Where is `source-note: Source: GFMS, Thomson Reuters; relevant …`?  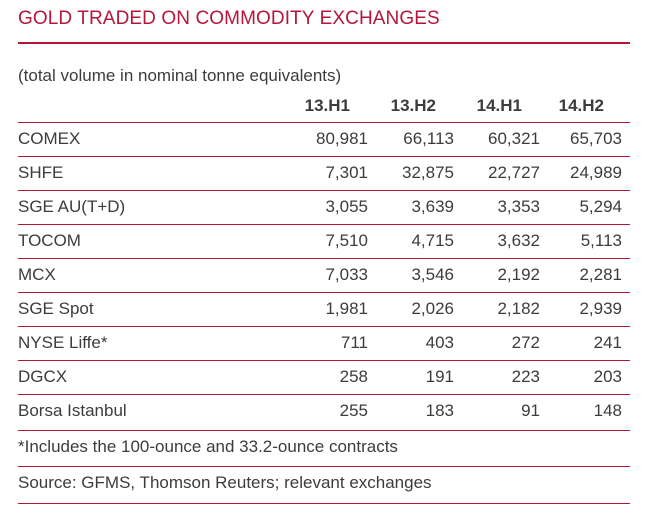
source-note: Source: GFMS, Thomson Reuters; relevant … is located at coordinates (324, 483).